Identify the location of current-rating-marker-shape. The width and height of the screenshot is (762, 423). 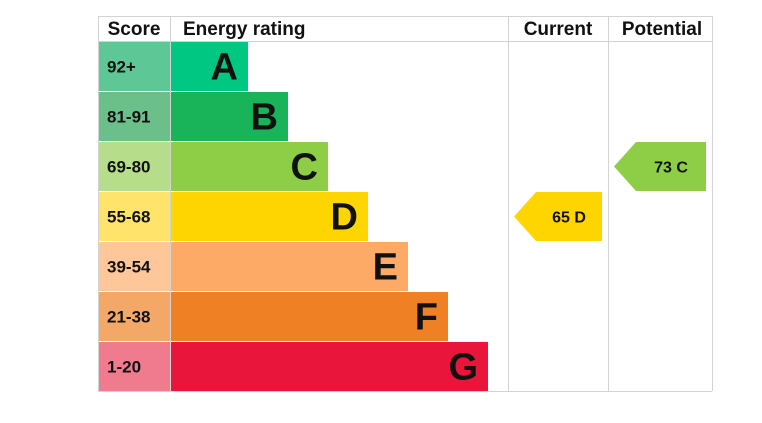
(558, 216).